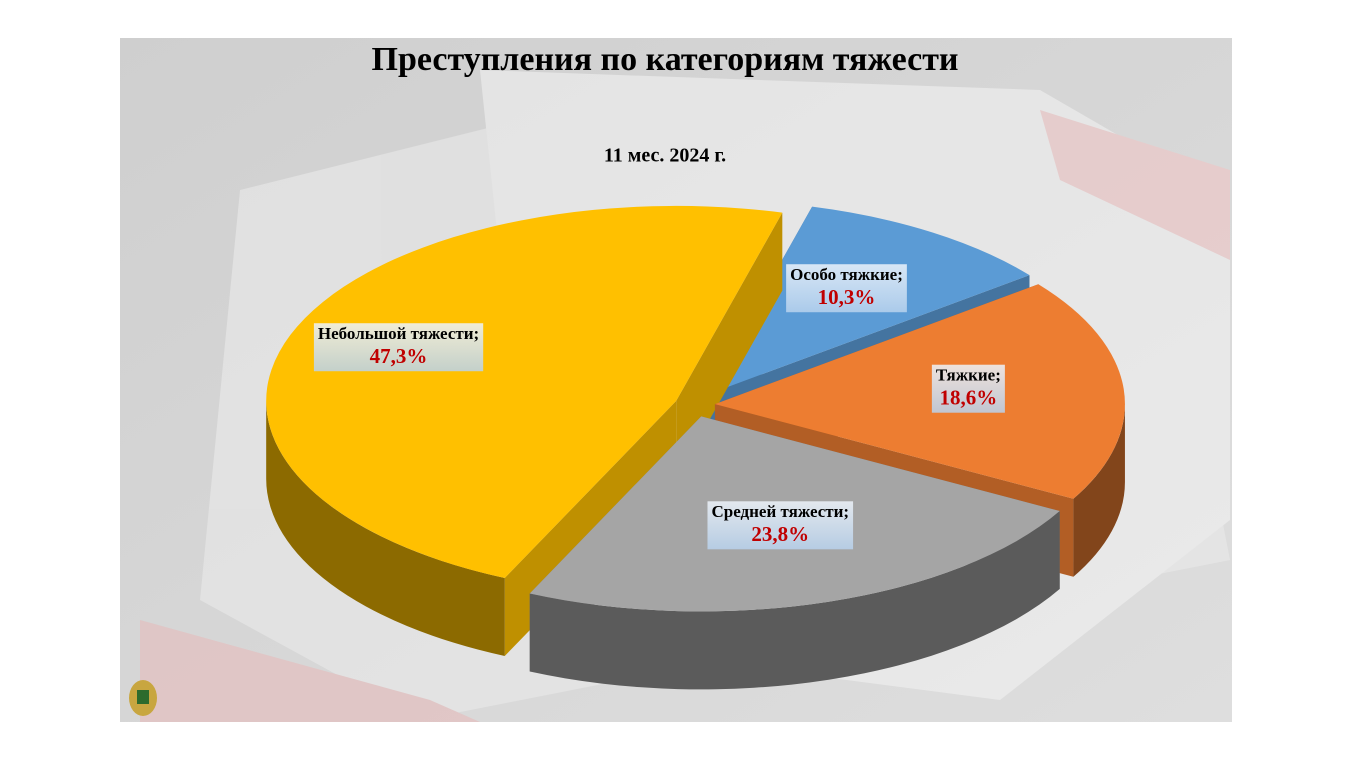 The height and width of the screenshot is (768, 1366). What do you see at coordinates (399, 356) in the screenshot?
I see `data-label-value: 47,3%` at bounding box center [399, 356].